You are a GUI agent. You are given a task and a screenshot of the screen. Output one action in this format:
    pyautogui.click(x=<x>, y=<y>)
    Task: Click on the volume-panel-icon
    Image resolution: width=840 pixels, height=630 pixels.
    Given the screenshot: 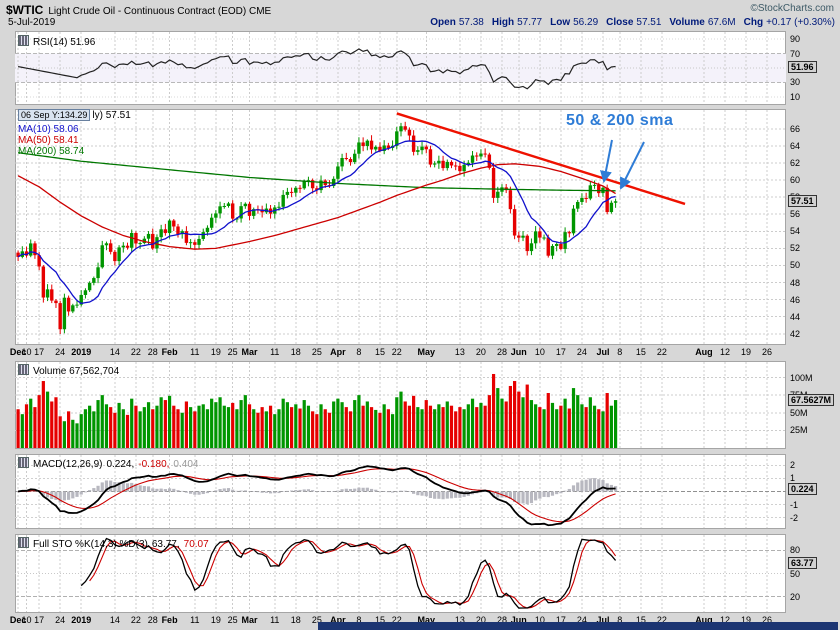 What is the action you would take?
    pyautogui.click(x=23, y=369)
    